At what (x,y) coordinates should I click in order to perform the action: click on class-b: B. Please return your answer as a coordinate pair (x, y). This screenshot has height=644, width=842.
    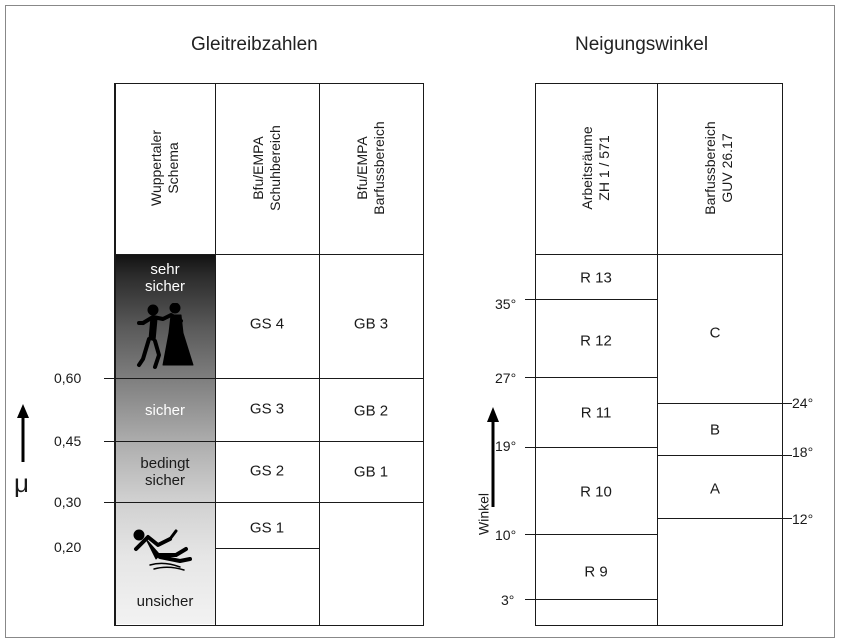
    Looking at the image, I should click on (715, 430).